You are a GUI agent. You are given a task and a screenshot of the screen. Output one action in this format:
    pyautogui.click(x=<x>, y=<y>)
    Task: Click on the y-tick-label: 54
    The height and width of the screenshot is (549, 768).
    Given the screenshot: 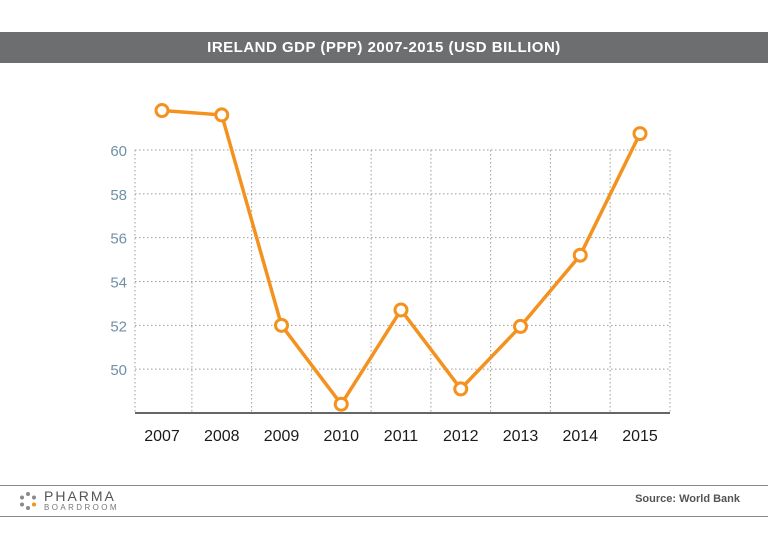 What is the action you would take?
    pyautogui.click(x=118, y=283)
    